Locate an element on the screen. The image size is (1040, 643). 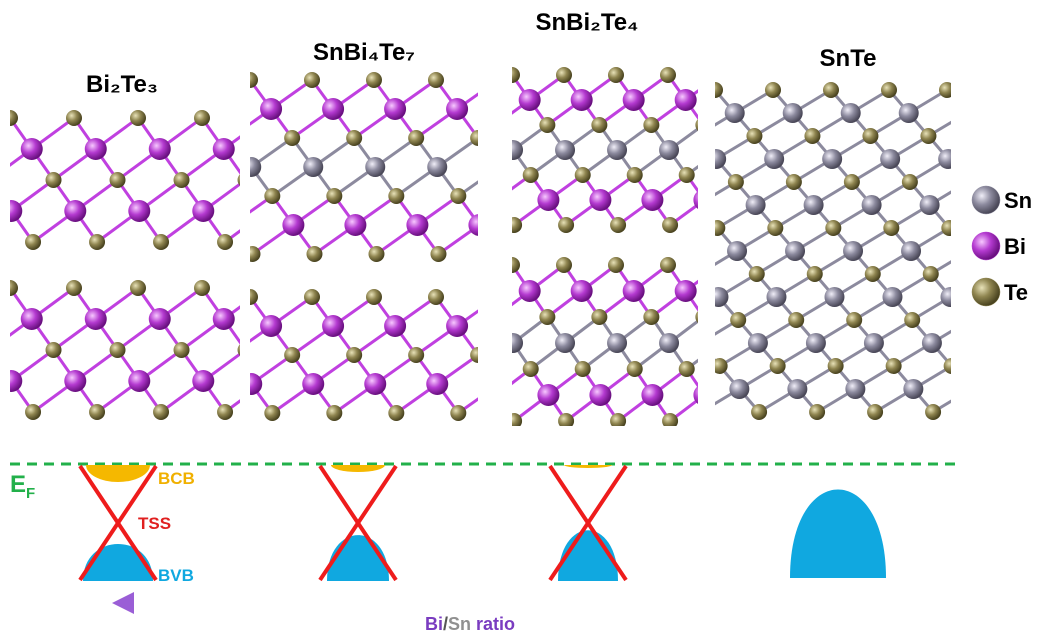
legend-swatch is located at coordinates (986, 246).